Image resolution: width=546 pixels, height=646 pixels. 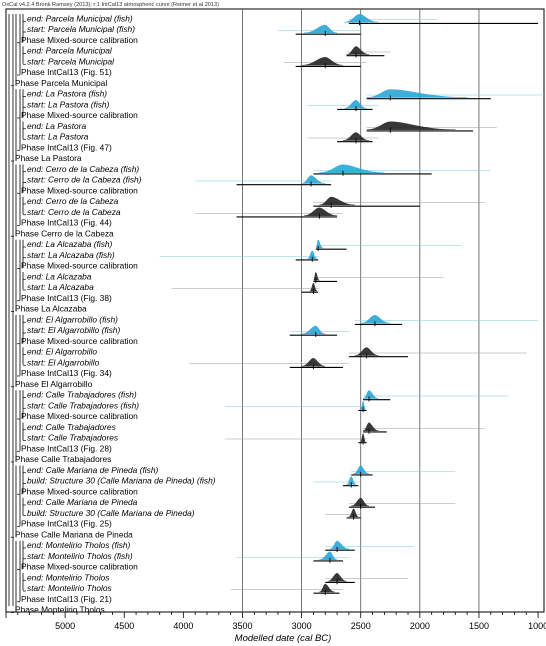 What do you see at coordinates (65, 626) in the screenshot?
I see `x-tick-label: 5000` at bounding box center [65, 626].